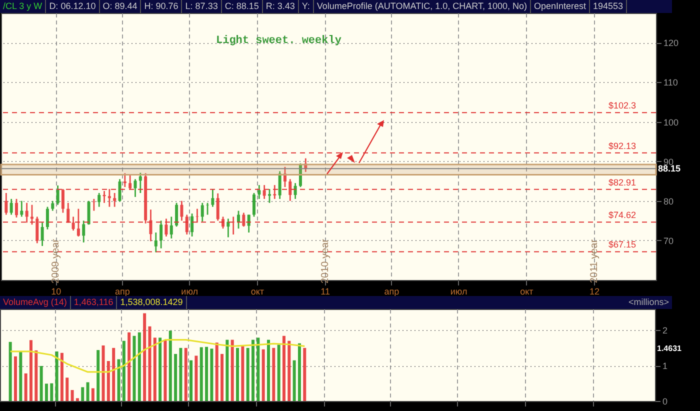  What do you see at coordinates (671, 43) in the screenshot?
I see `y-tick-label: 120` at bounding box center [671, 43].